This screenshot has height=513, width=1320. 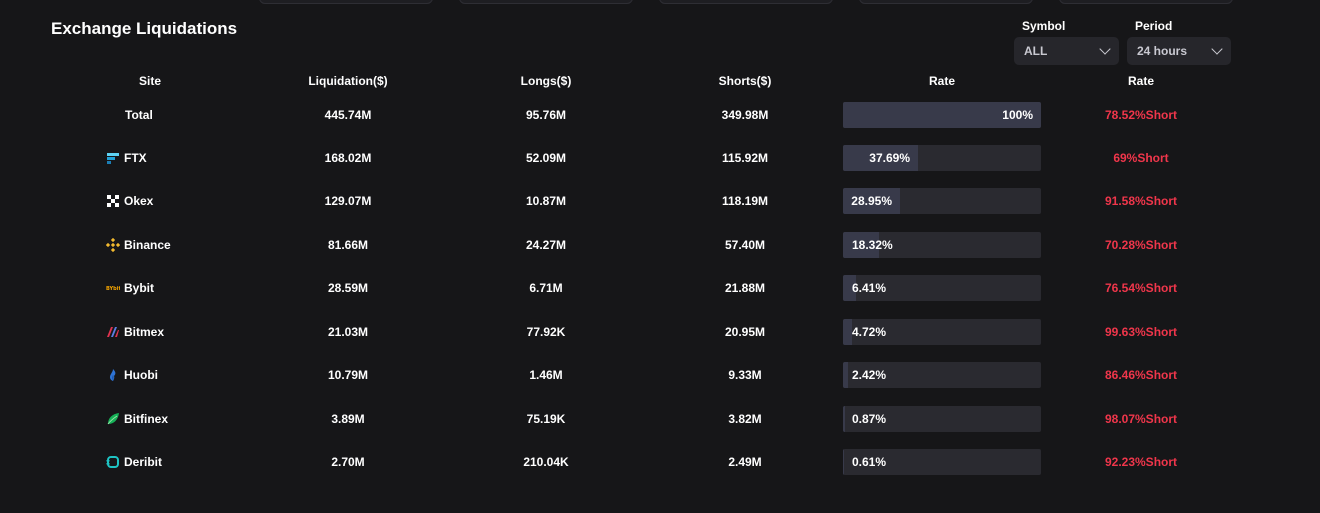 I want to click on shorts-cell: 118.19M, so click(x=745, y=201).